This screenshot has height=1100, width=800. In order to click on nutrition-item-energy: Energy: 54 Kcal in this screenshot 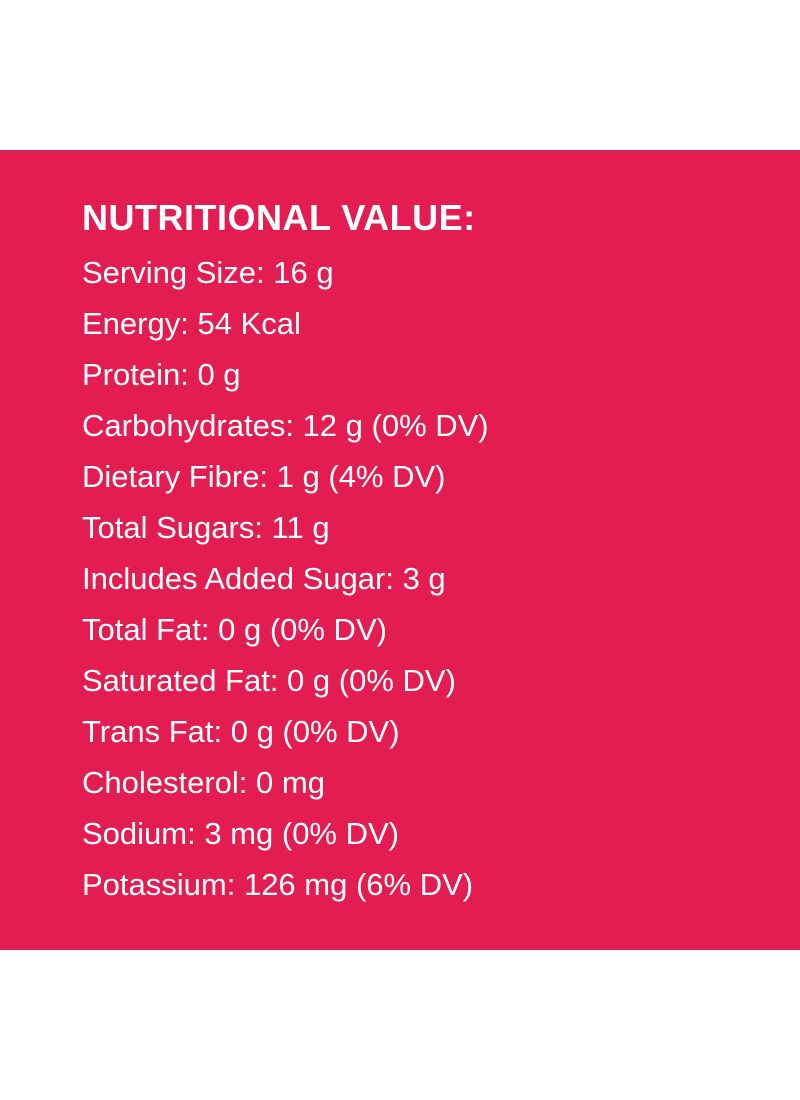, I will do `click(191, 323)`.